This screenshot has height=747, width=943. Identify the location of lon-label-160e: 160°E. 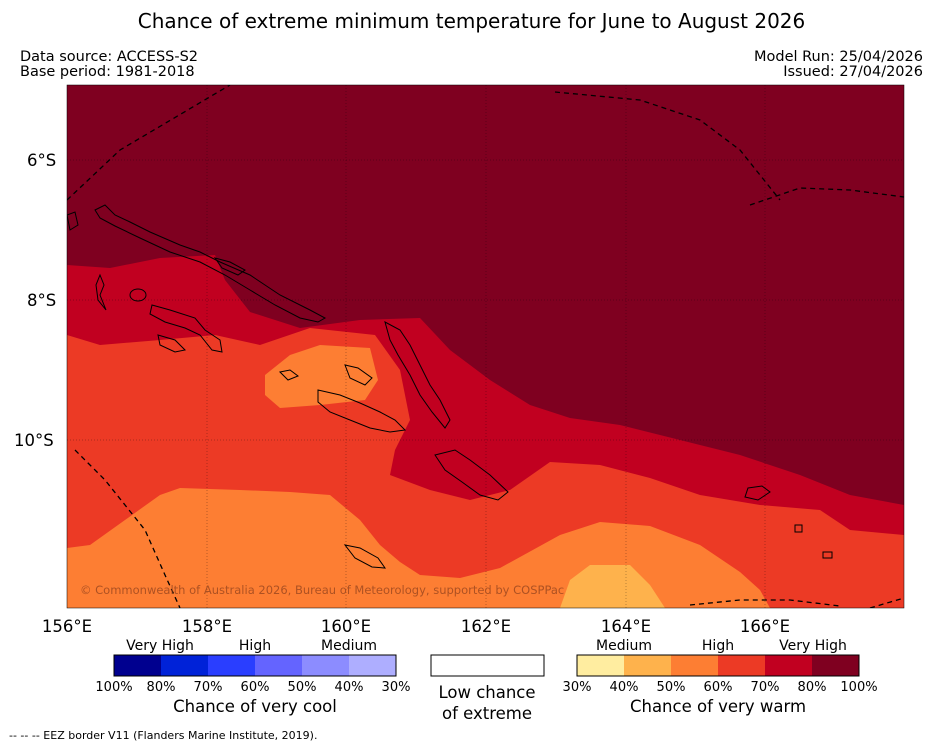
(346, 626).